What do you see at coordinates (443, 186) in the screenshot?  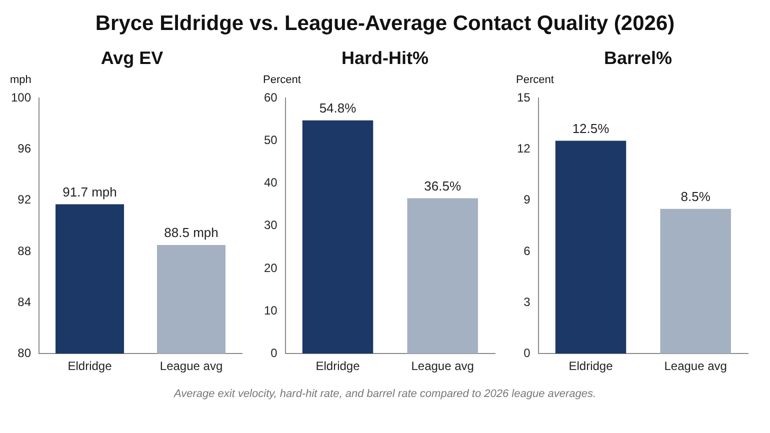 I see `data-label: 36.5%` at bounding box center [443, 186].